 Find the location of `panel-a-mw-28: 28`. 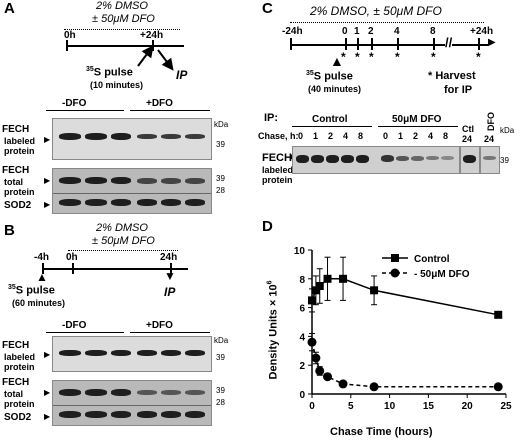

panel-a-mw-28: 28 is located at coordinates (220, 190).